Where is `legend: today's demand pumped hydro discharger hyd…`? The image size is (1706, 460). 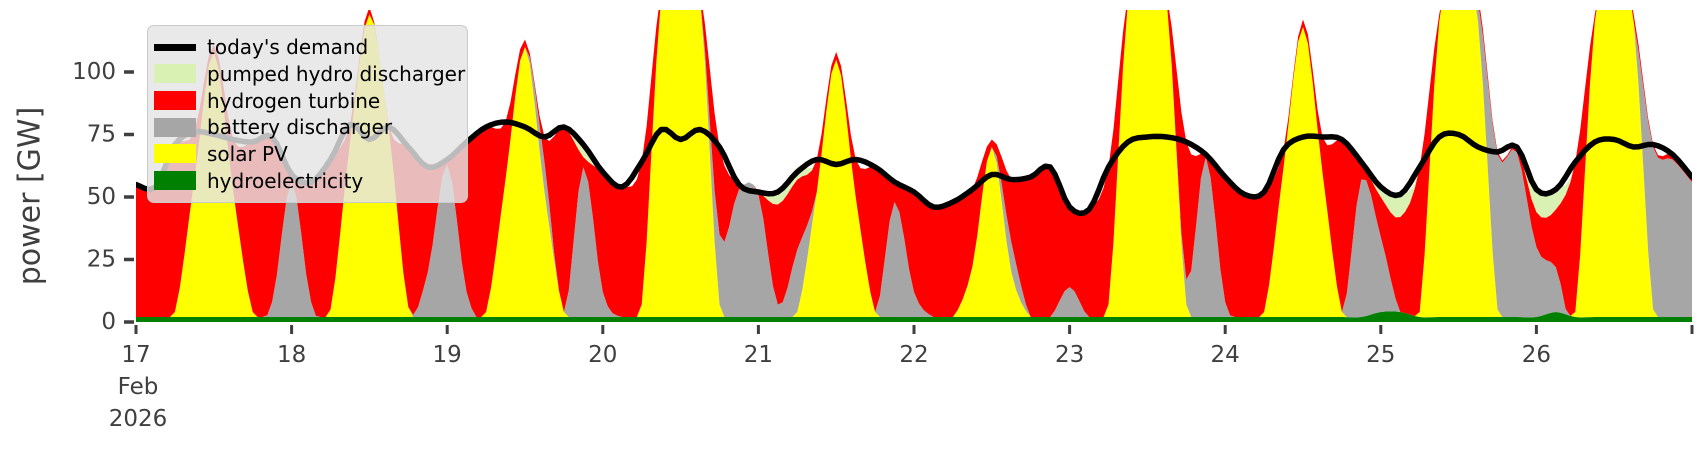 legend: today's demand pumped hydro discharger hyd… is located at coordinates (307, 114).